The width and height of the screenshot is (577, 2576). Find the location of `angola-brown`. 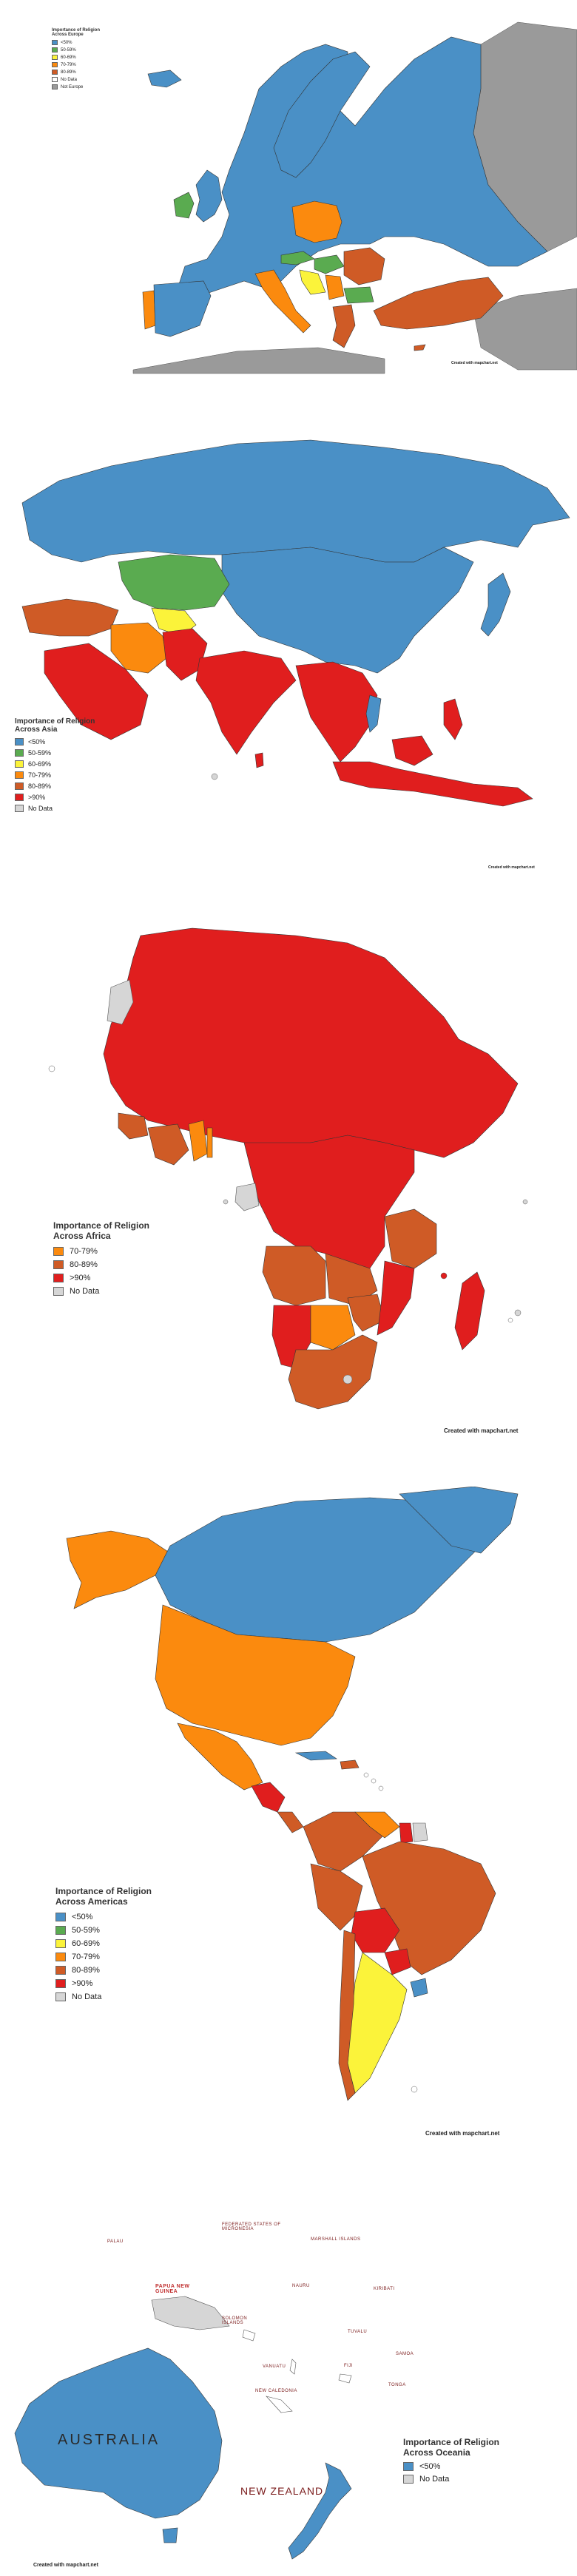

angola-brown is located at coordinates (294, 1275).